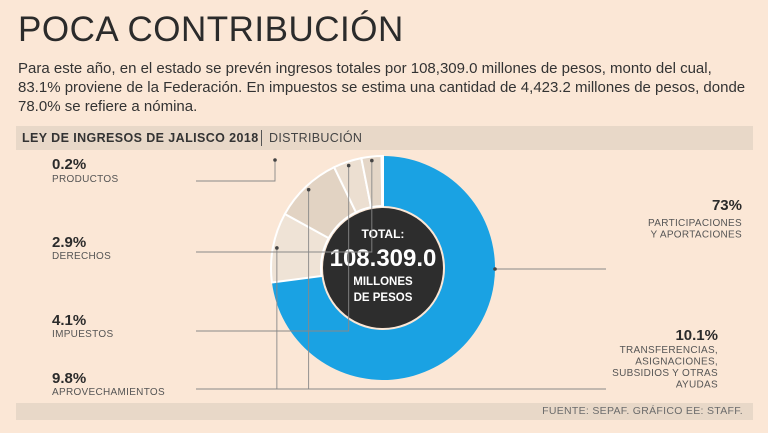 This screenshot has height=433, width=768. What do you see at coordinates (82, 334) in the screenshot?
I see `label-impuestos: IMPUESTOS` at bounding box center [82, 334].